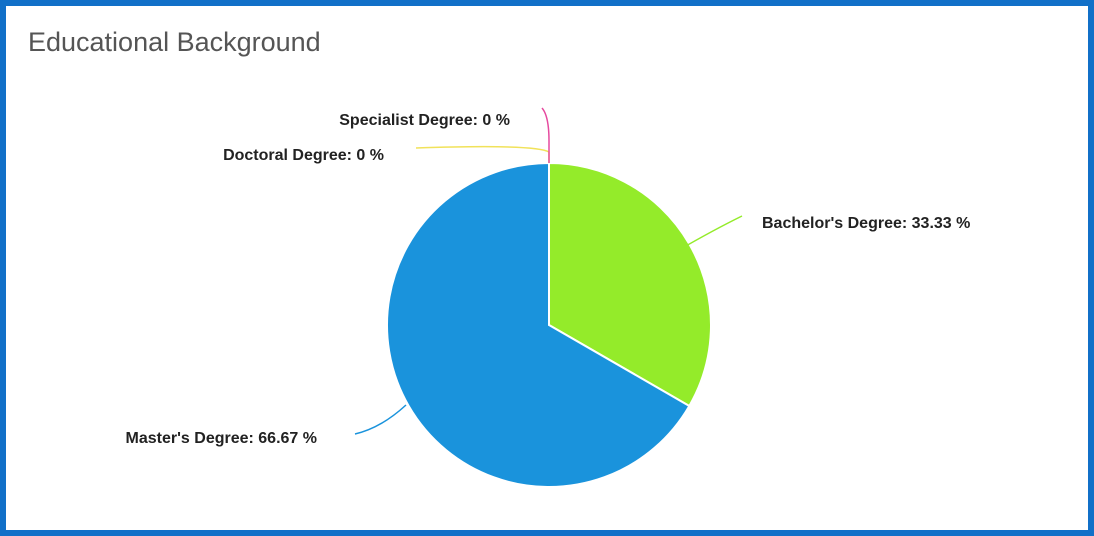 This screenshot has height=536, width=1094. Describe the element at coordinates (424, 120) in the screenshot. I see `slice-label-specialist-degree: Specialist Degree: 0 %` at that location.